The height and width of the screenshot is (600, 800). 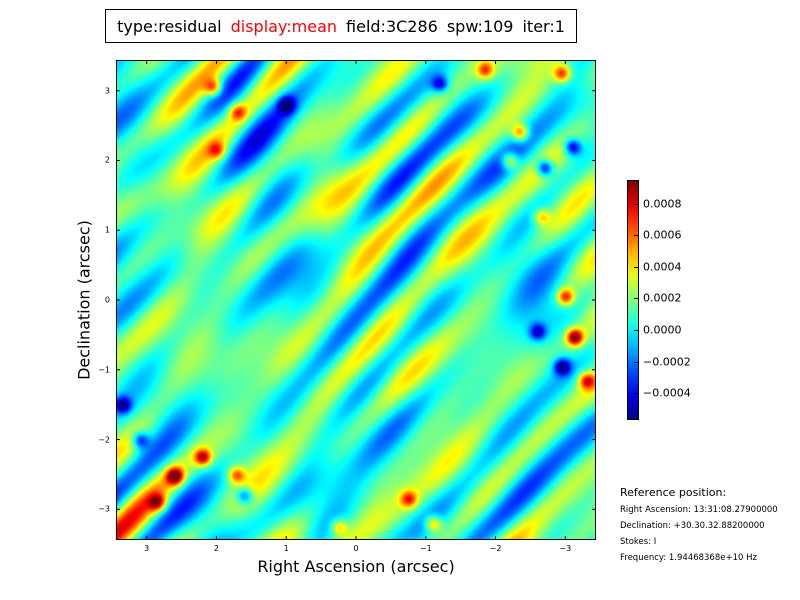 What do you see at coordinates (84, 300) in the screenshot?
I see `y-axis-label: Declination (arcsec)` at bounding box center [84, 300].